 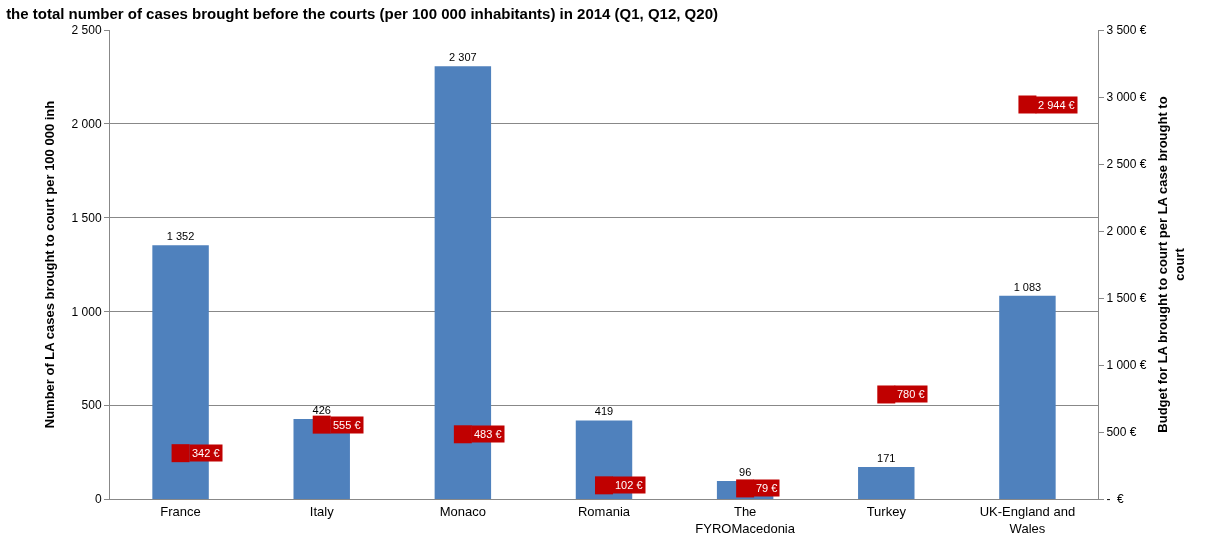 What do you see at coordinates (1126, 365) in the screenshot?
I see `y2-tick-label: 1 000 €` at bounding box center [1126, 365].